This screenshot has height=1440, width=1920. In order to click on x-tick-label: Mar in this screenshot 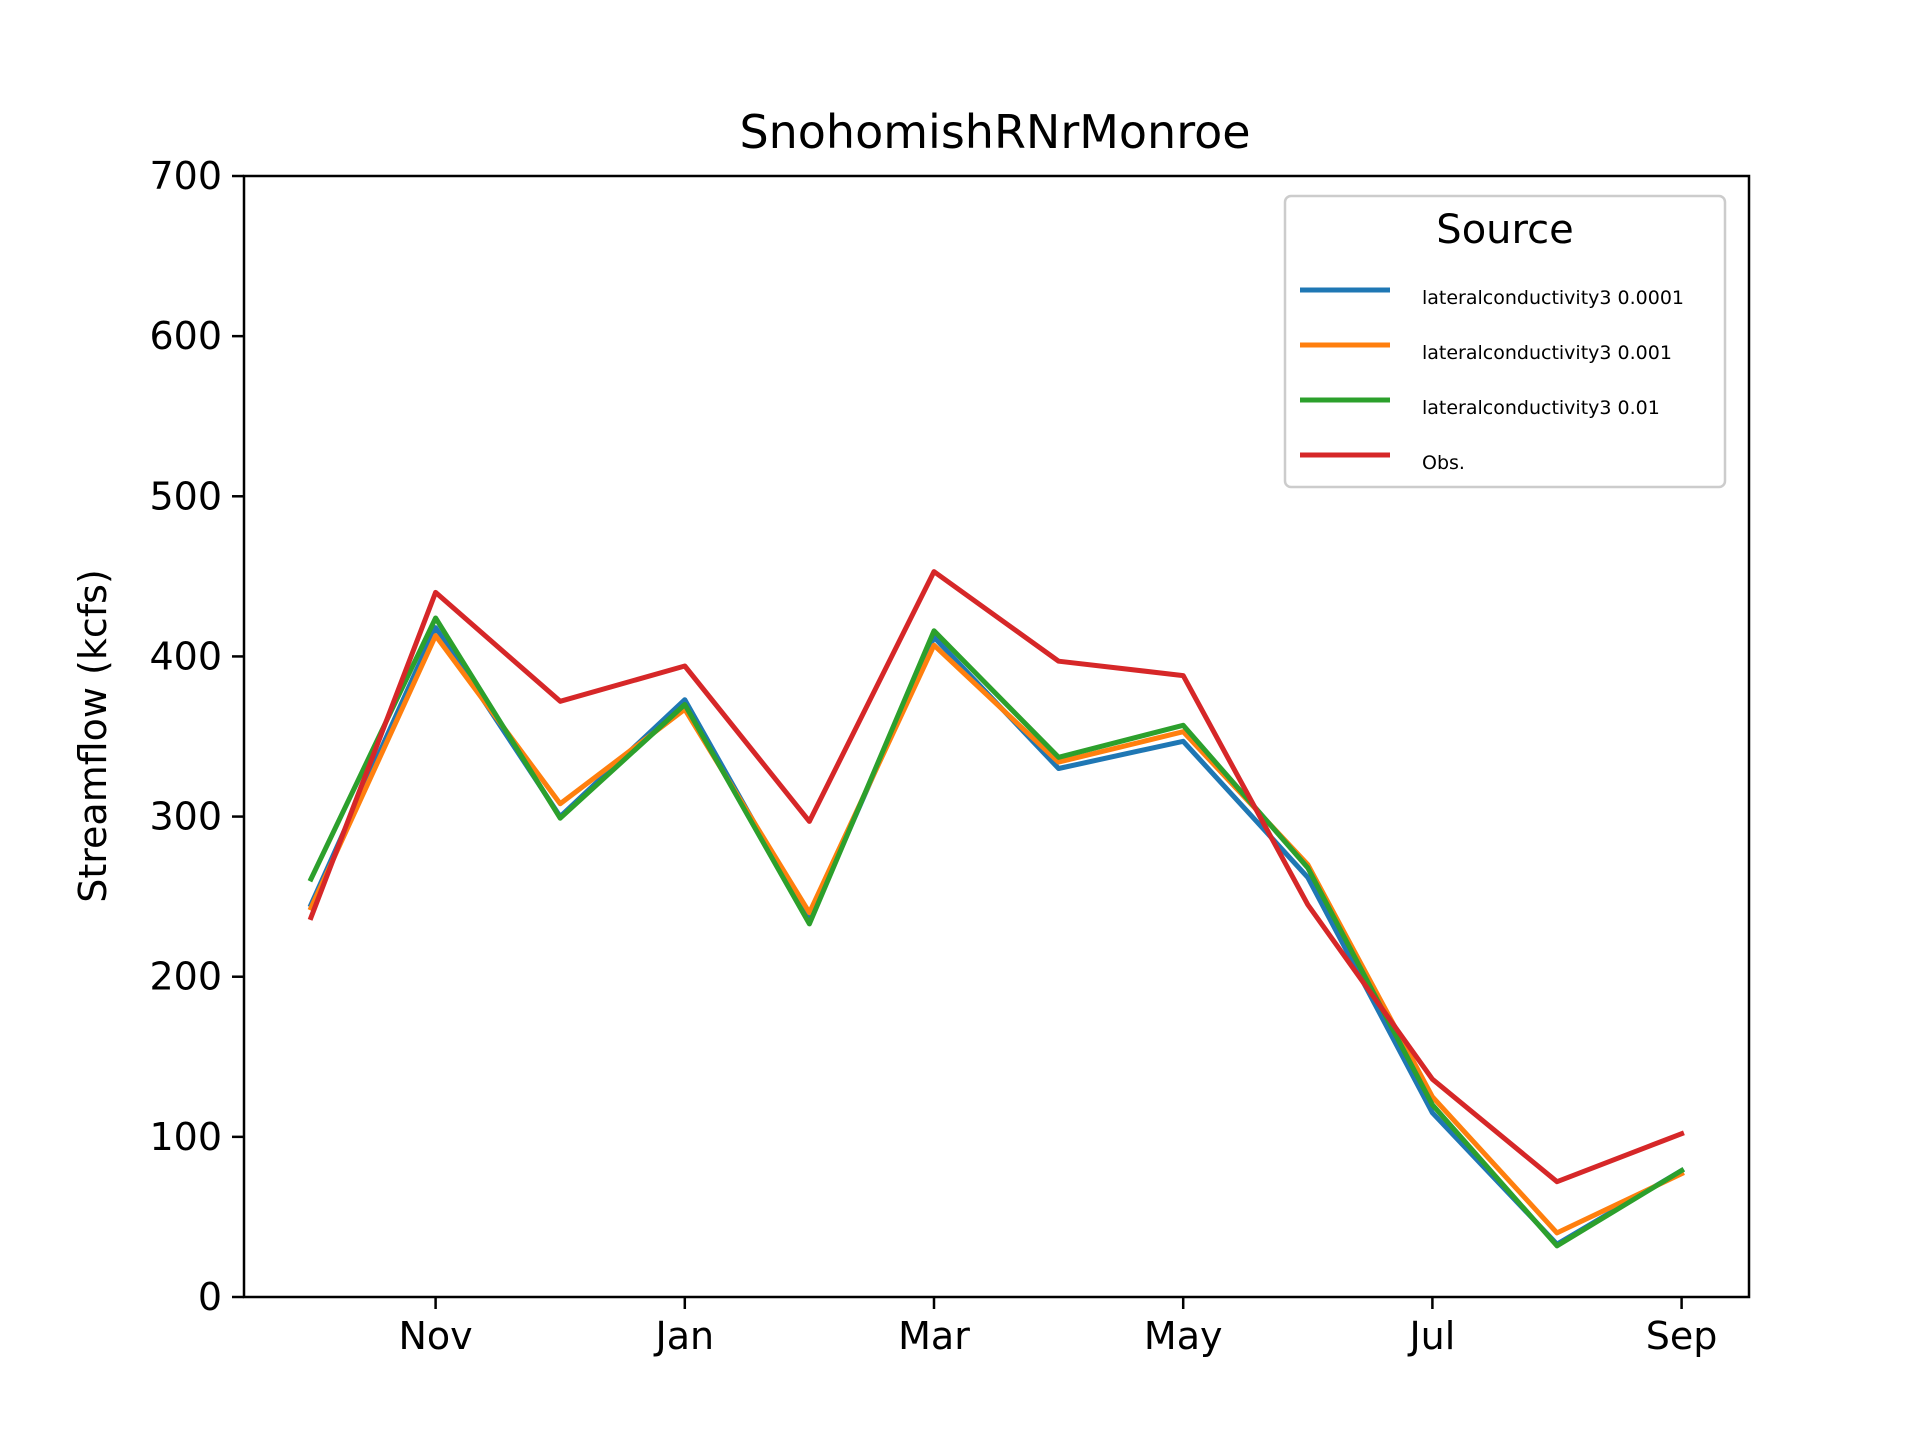, I will do `click(934, 1336)`.